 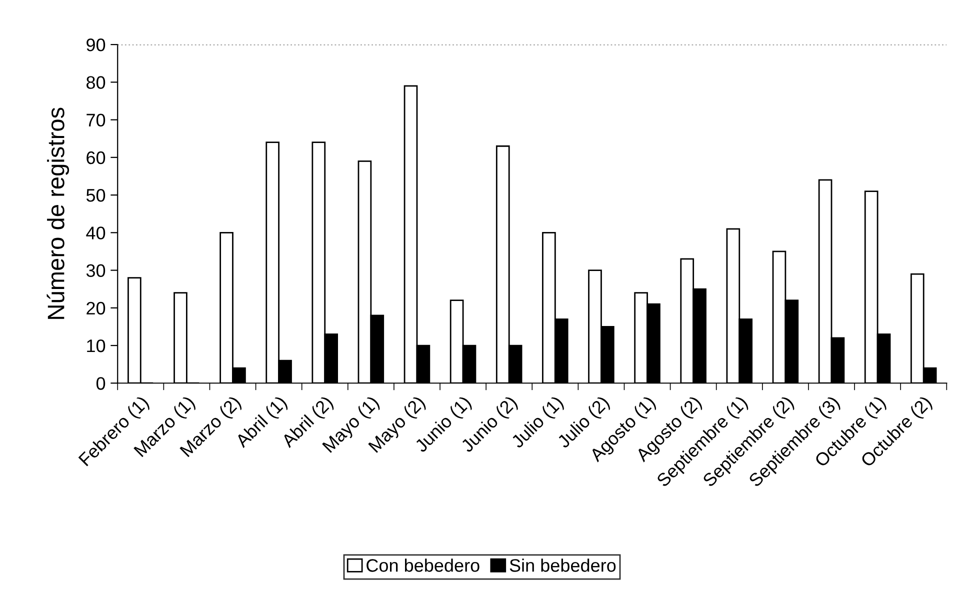 What do you see at coordinates (96, 270) in the screenshot?
I see `y-tick-label: 30` at bounding box center [96, 270].